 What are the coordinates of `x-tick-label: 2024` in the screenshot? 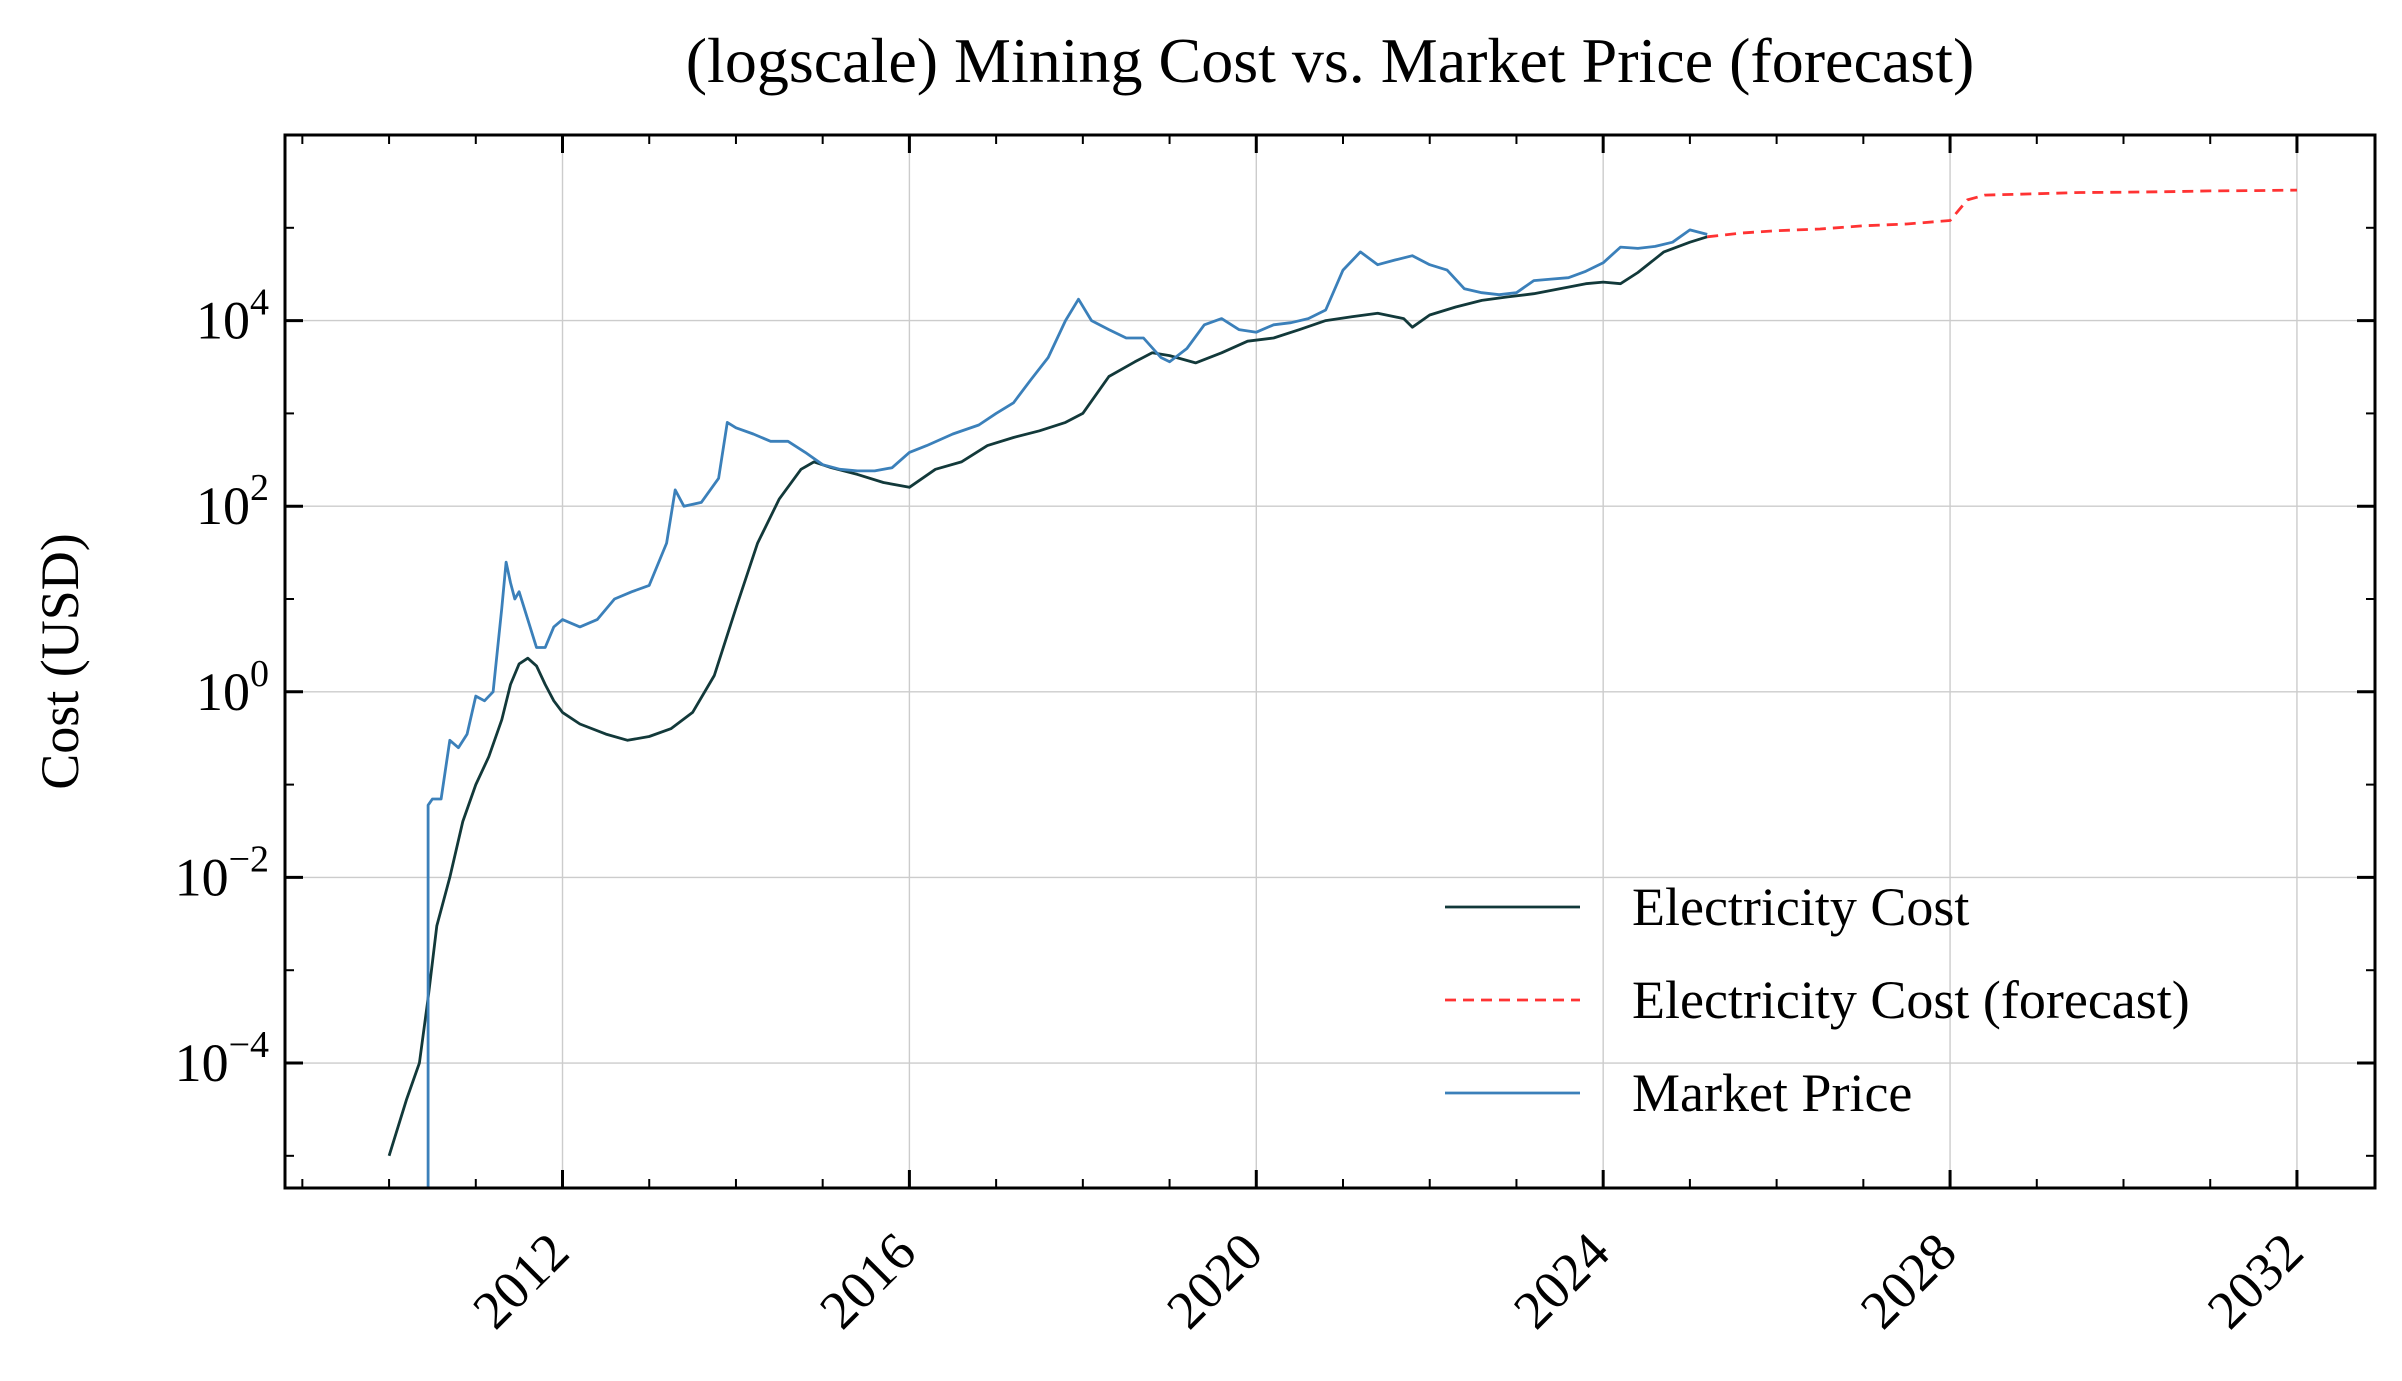 It's located at (1561, 1280).